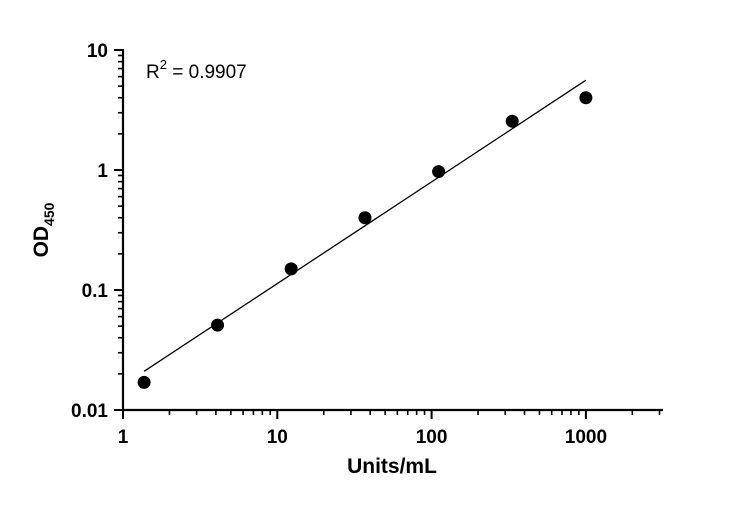 The image size is (750, 508). What do you see at coordinates (362, 437) in the screenshot?
I see `x-tick-labels: 1 10 100 1000` at bounding box center [362, 437].